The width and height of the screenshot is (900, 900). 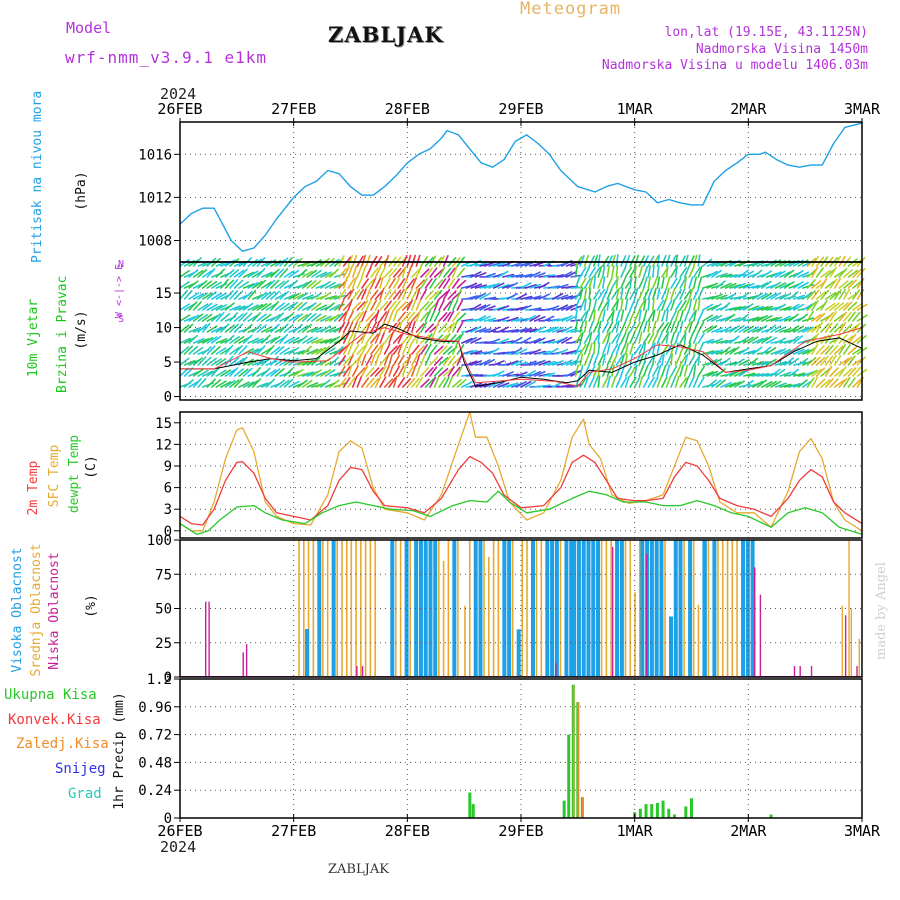 What do you see at coordinates (91, 606) in the screenshot?
I see `cloud-unit: (%)` at bounding box center [91, 606].